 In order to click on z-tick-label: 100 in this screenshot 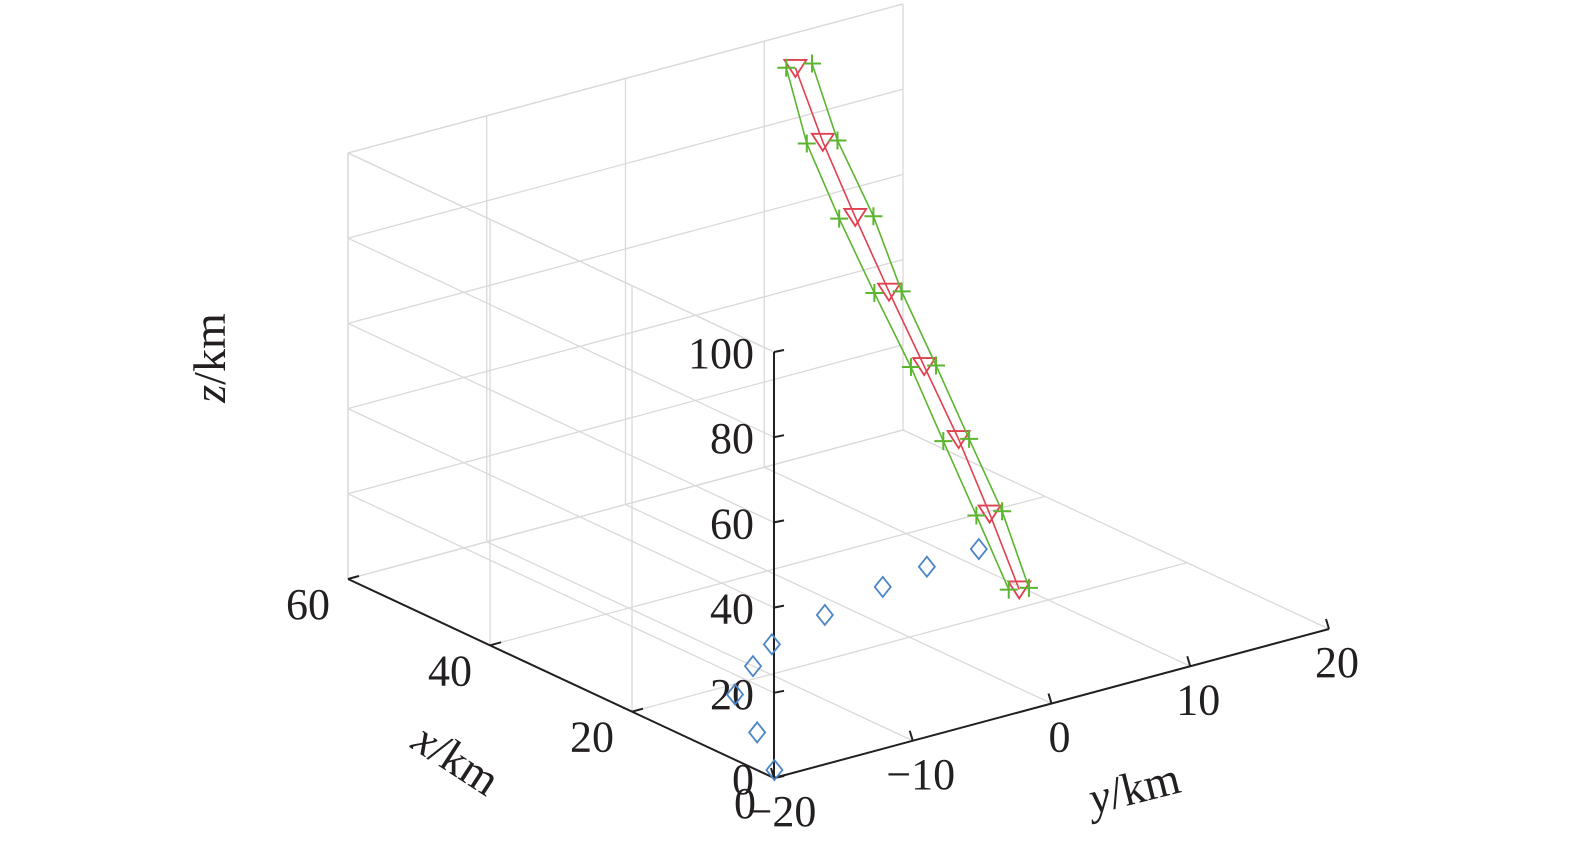, I will do `click(721, 353)`.